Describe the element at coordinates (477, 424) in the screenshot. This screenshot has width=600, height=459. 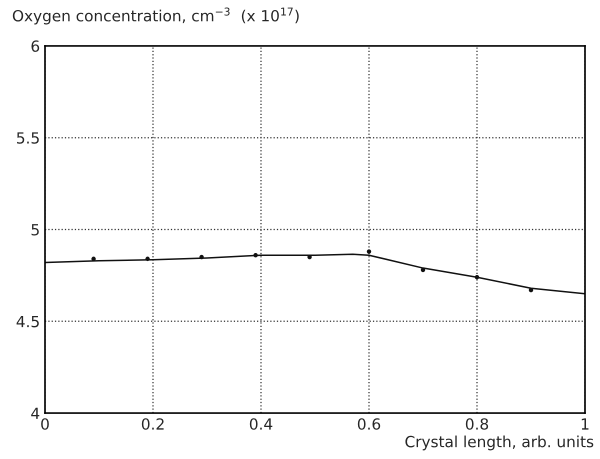
I see `x-tick-label: 0.8` at that location.